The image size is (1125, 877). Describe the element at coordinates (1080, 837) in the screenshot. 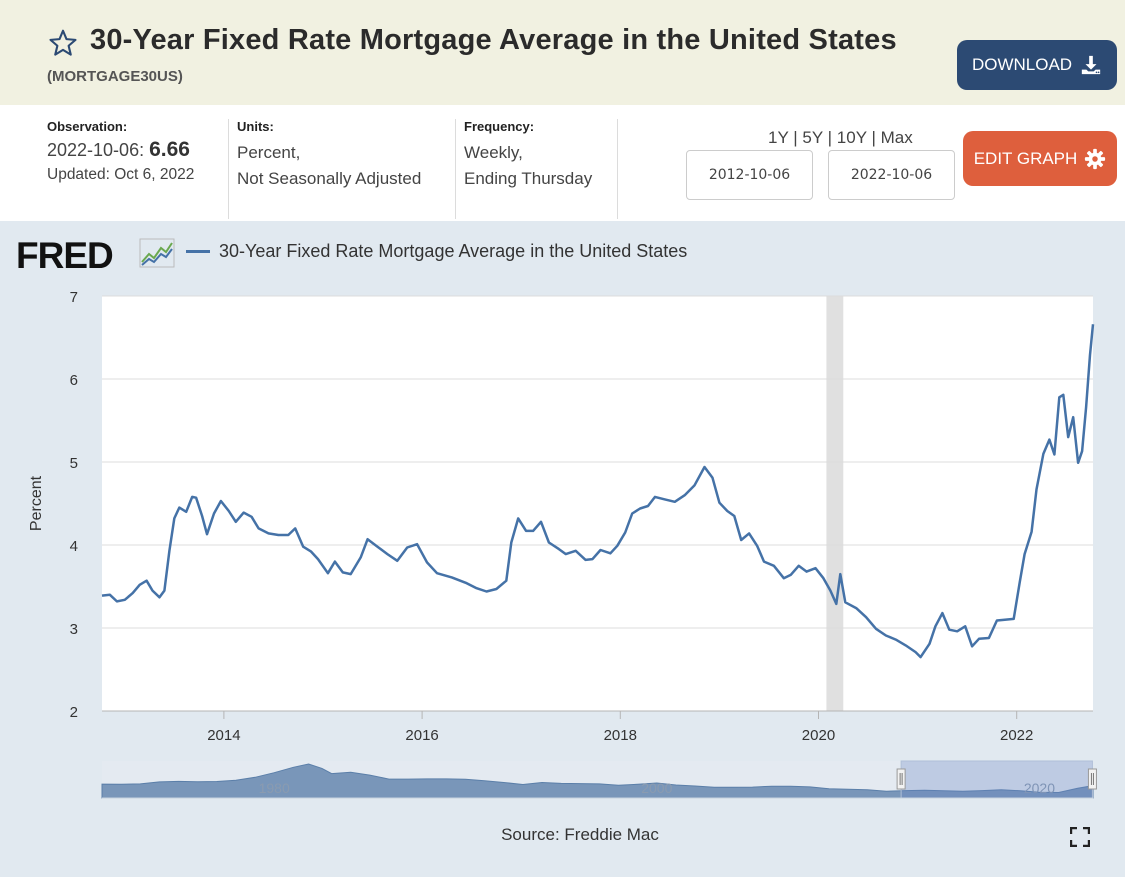

I see `fullscreen-icon` at that location.